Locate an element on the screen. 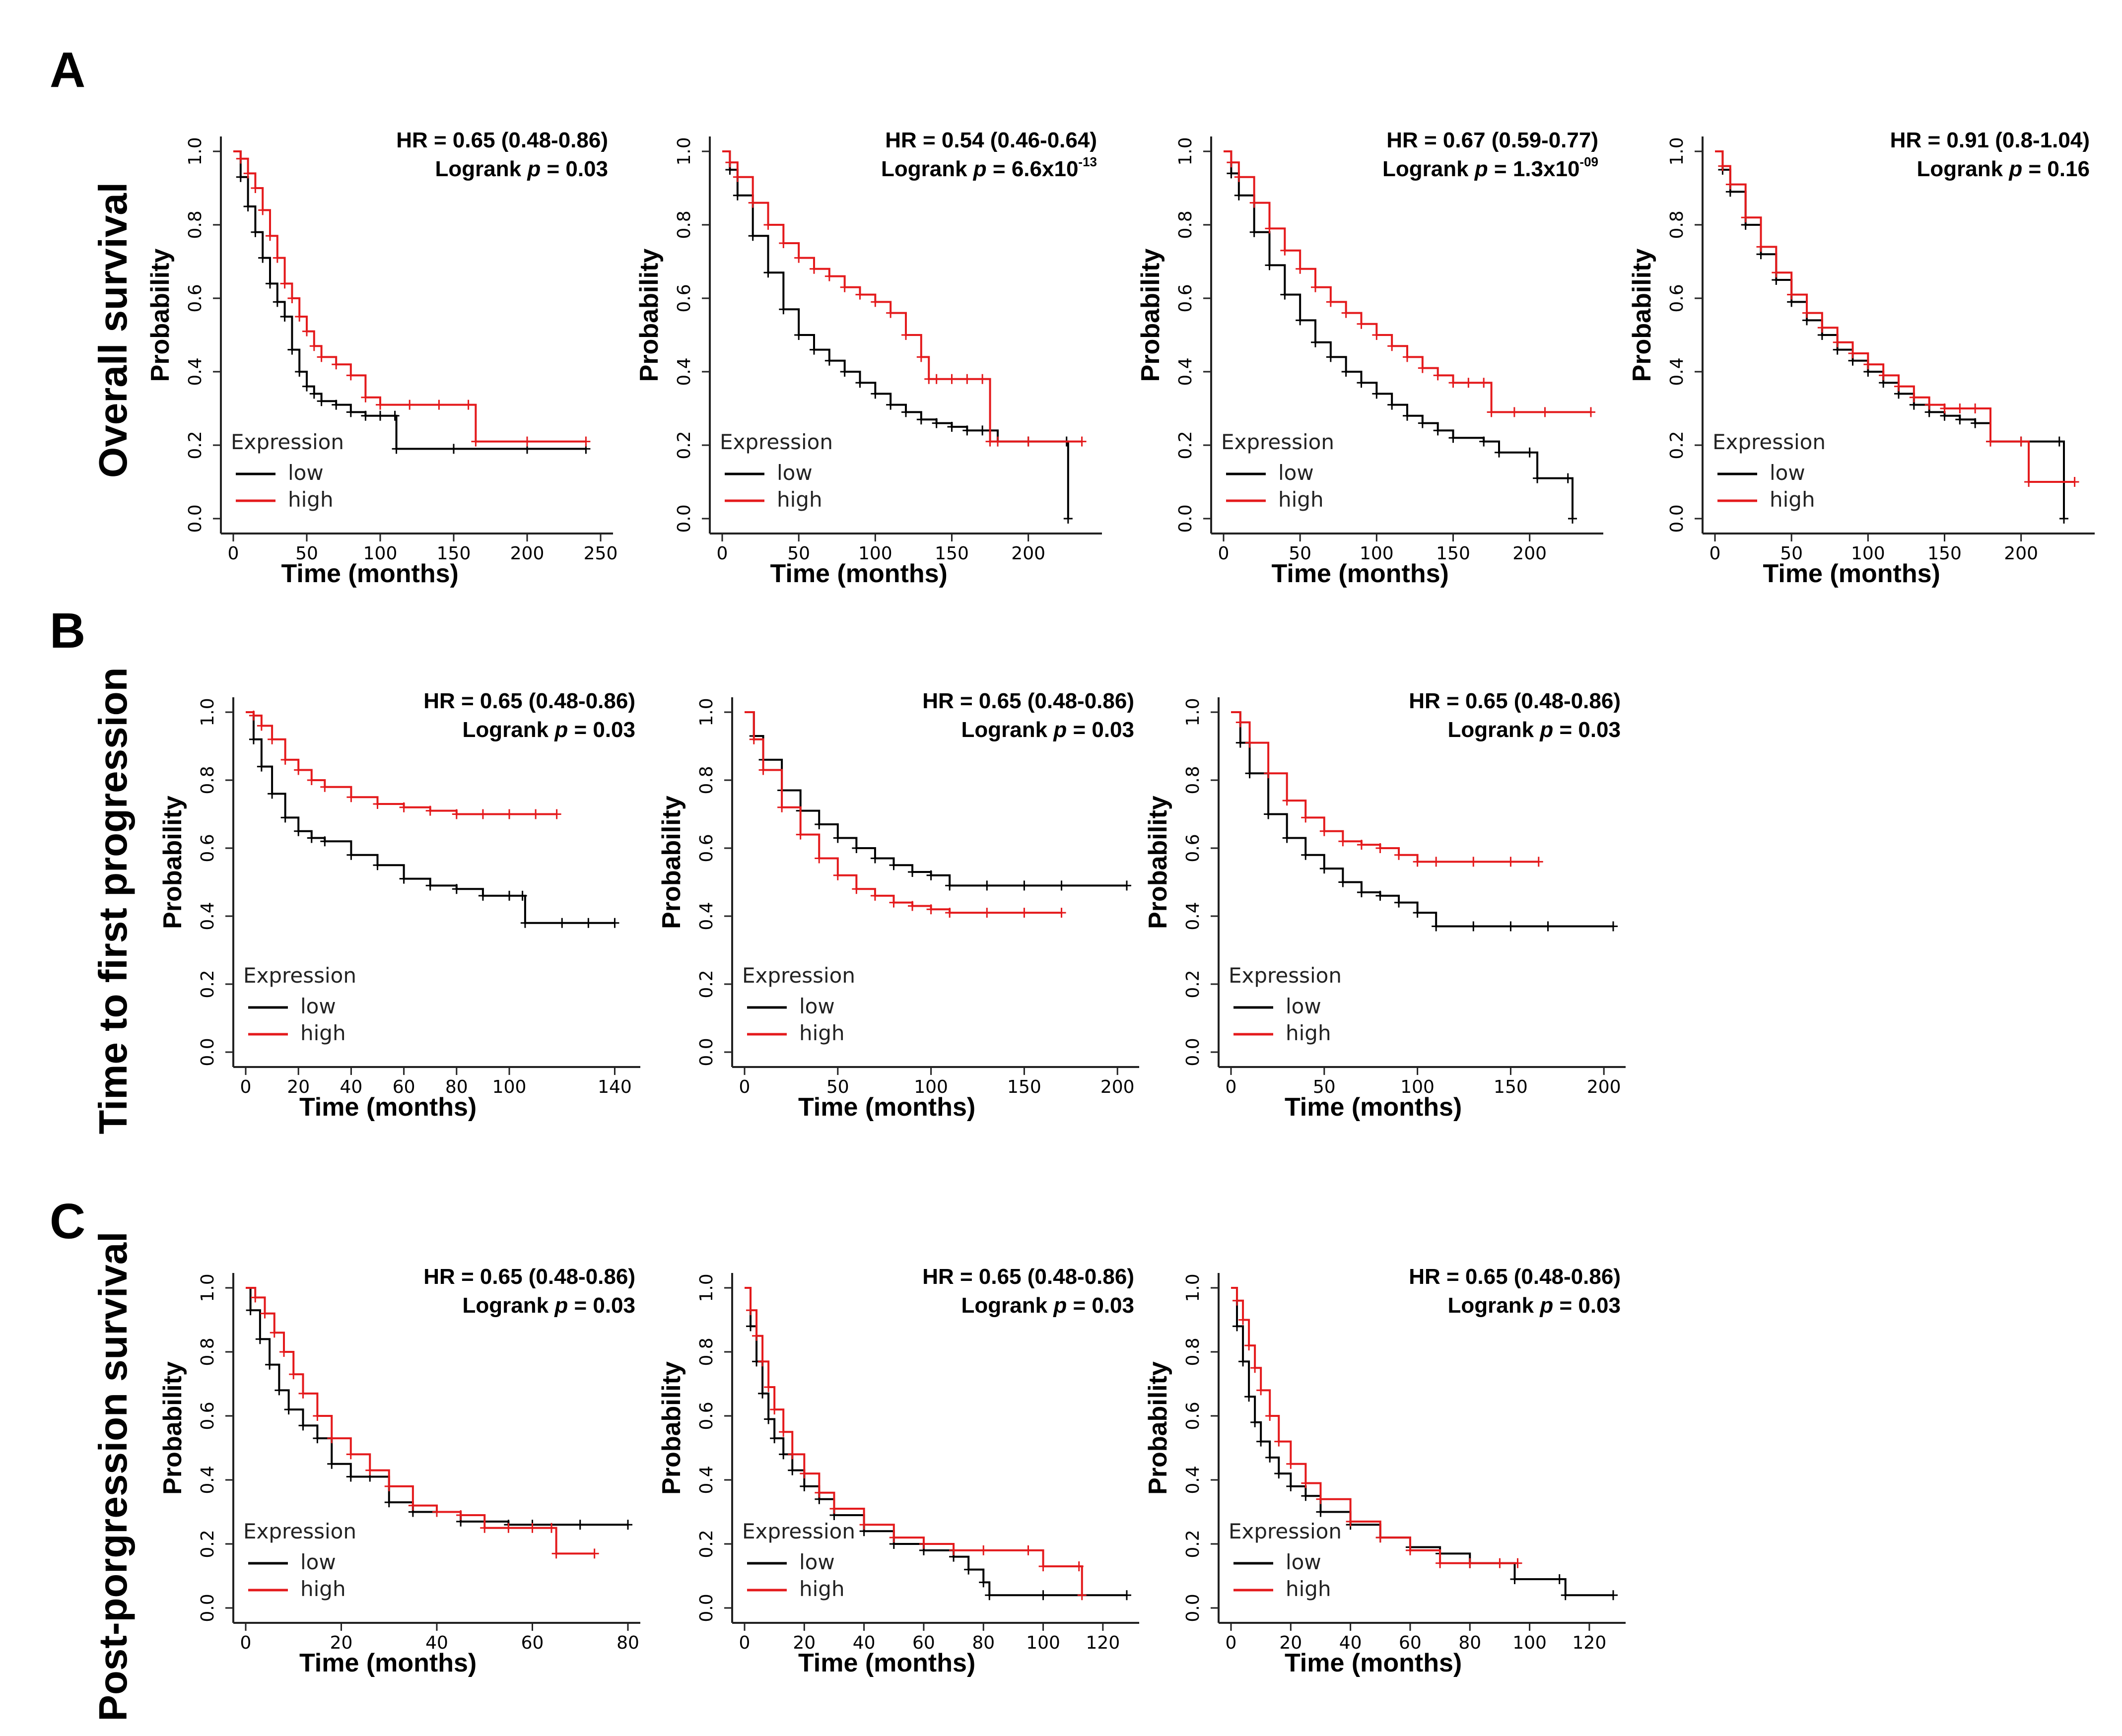 The height and width of the screenshot is (1736, 2122). legend-label-low: low is located at coordinates (1296, 473).